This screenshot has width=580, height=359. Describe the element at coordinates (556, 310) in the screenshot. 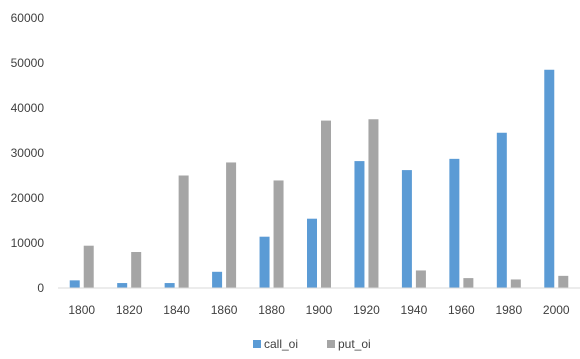

I see `x-tick-label: 2000` at that location.